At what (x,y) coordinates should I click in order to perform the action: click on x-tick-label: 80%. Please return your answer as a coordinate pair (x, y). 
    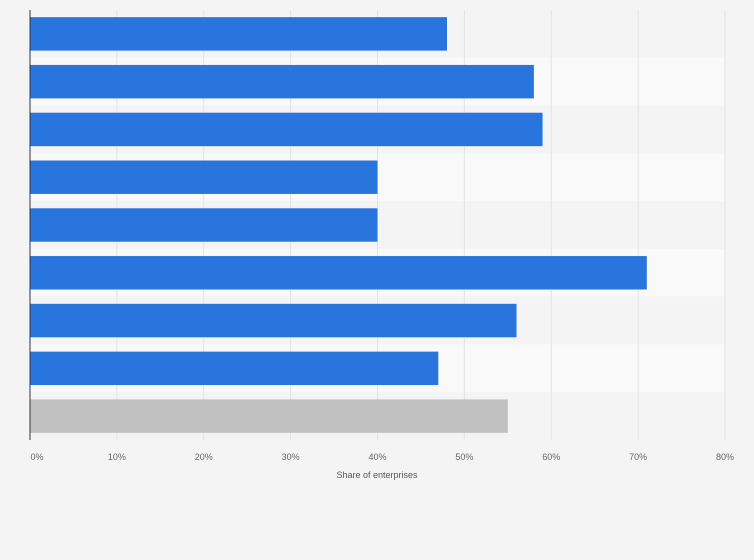
    Looking at the image, I should click on (725, 457).